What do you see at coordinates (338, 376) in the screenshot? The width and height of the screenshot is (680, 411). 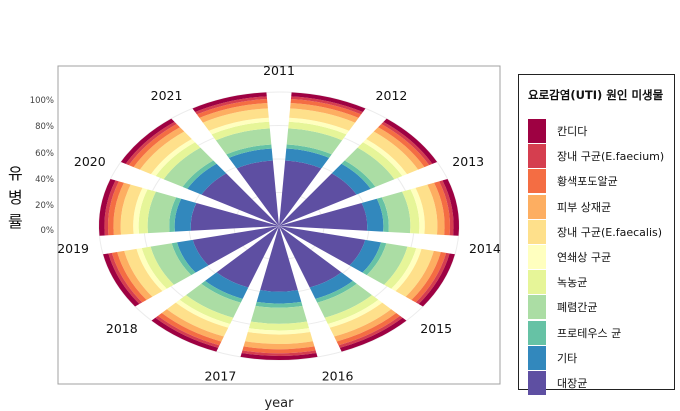 I see `year-label: 2016` at bounding box center [338, 376].